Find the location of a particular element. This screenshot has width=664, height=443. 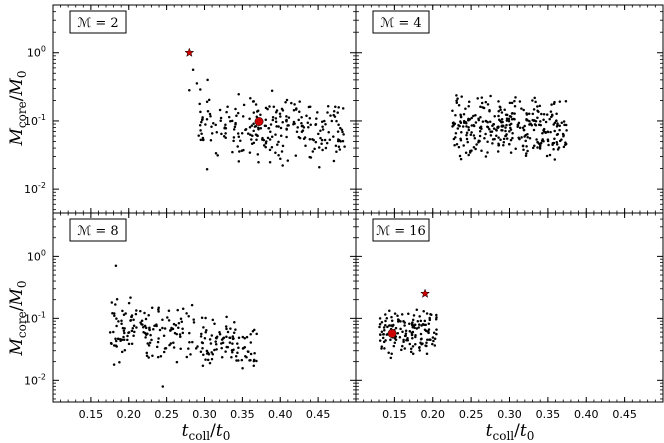

svg-text: Mcore/M0 is located at coordinates (18, 108).